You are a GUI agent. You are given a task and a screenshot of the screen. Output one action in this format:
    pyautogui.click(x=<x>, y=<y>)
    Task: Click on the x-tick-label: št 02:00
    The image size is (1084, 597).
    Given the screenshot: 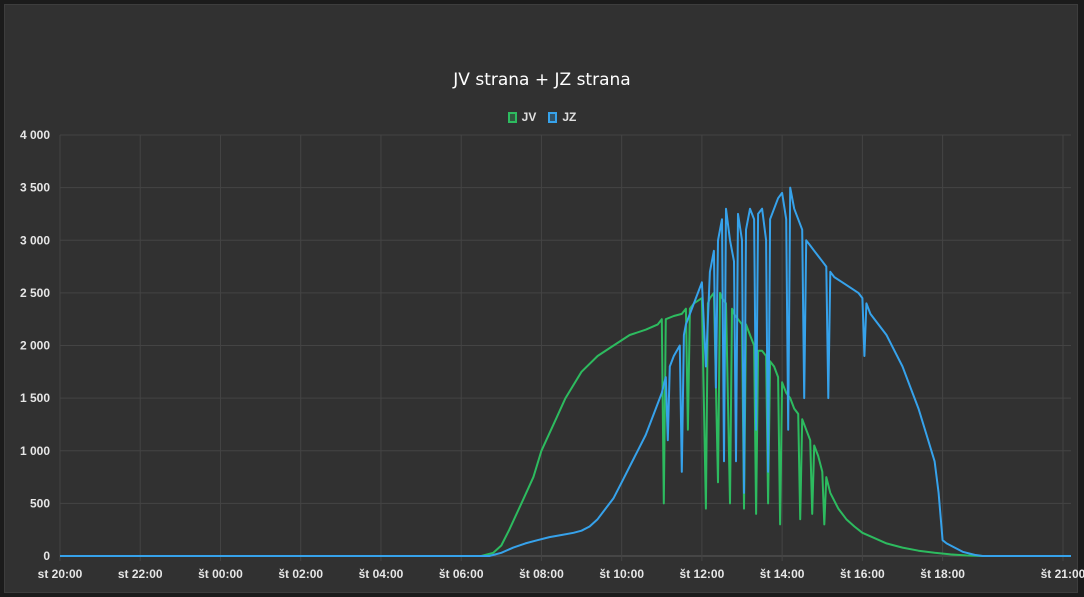 What is the action you would take?
    pyautogui.click(x=300, y=574)
    